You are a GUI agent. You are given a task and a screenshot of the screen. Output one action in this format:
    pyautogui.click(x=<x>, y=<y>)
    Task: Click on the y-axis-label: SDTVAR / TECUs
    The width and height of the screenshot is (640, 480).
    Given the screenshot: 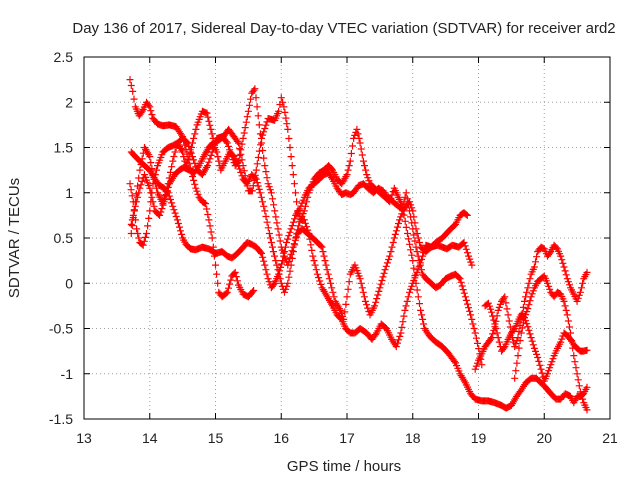 What is the action you would take?
    pyautogui.click(x=14, y=238)
    